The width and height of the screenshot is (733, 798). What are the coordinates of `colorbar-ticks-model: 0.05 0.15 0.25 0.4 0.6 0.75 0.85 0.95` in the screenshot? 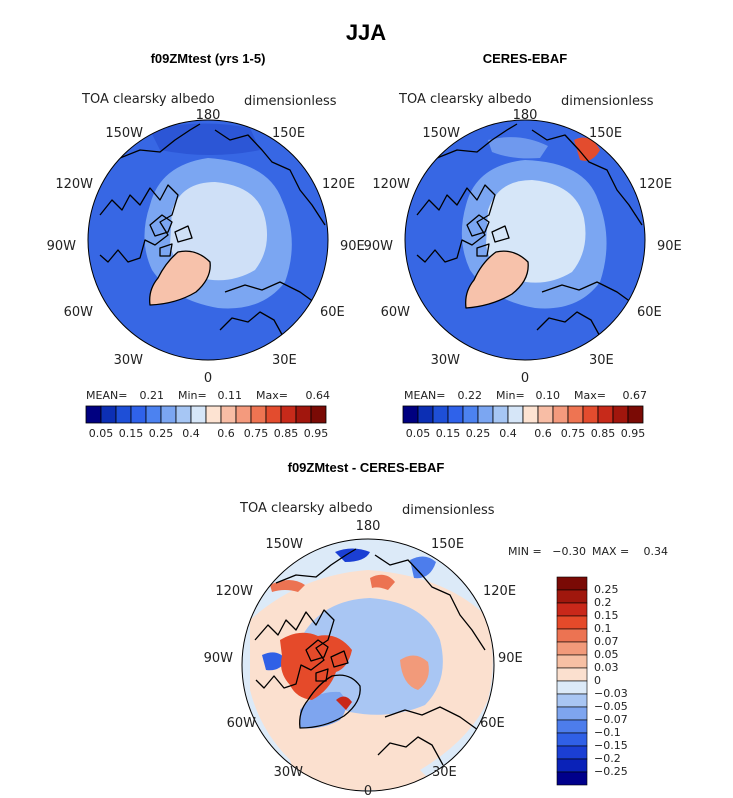 It's located at (209, 433).